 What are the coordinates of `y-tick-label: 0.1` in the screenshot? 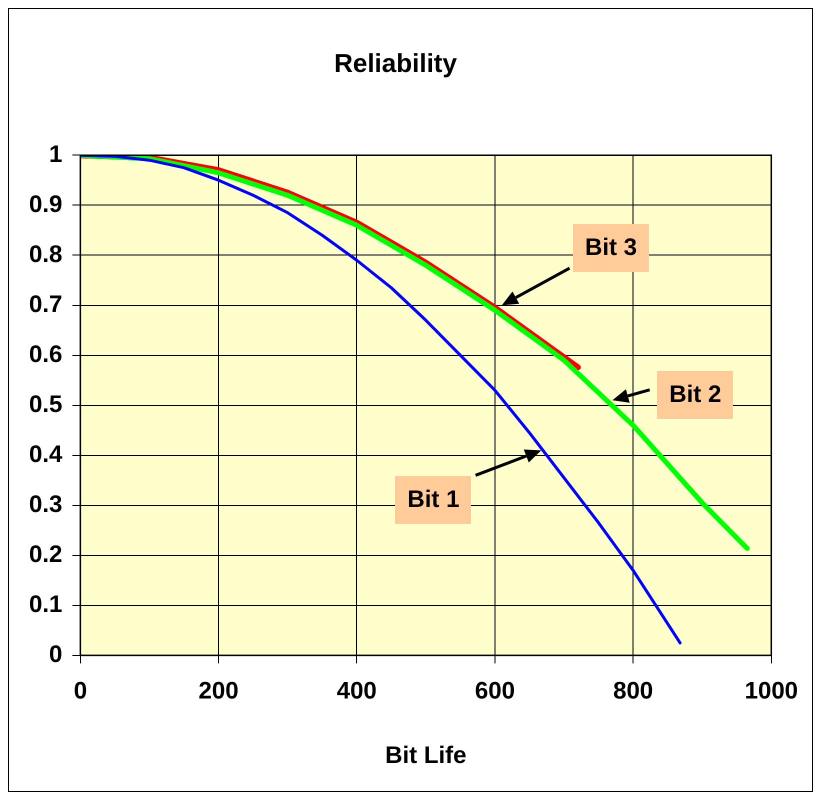 It's located at (45, 604).